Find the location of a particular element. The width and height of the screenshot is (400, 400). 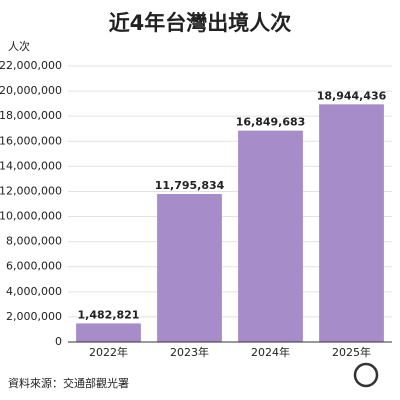

y-axis-label: 人次 is located at coordinates (19, 46).